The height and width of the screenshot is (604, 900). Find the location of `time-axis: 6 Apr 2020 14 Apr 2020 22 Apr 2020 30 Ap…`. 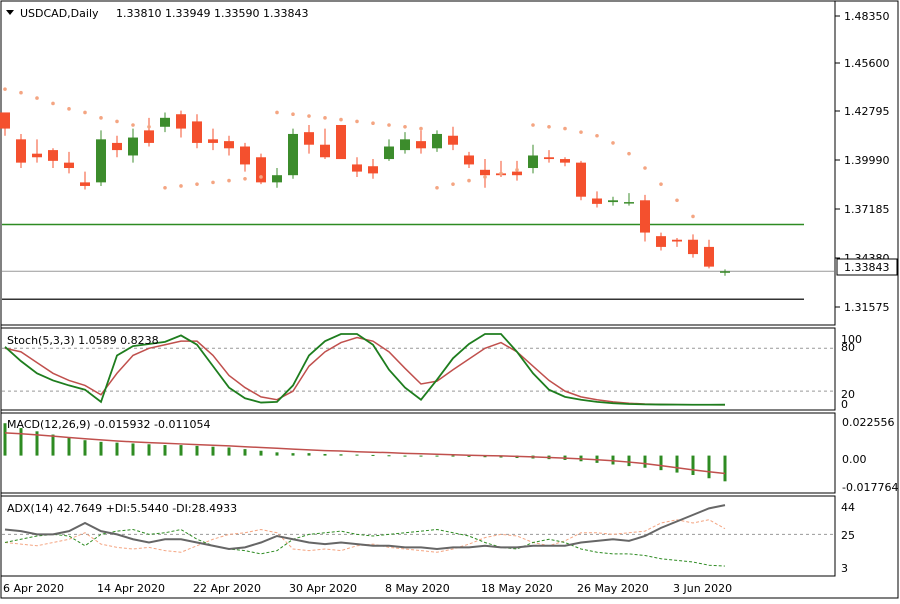

time-axis: 6 Apr 2020 14 Apr 2020 22 Apr 2020 30 Ap… is located at coordinates (367, 588).